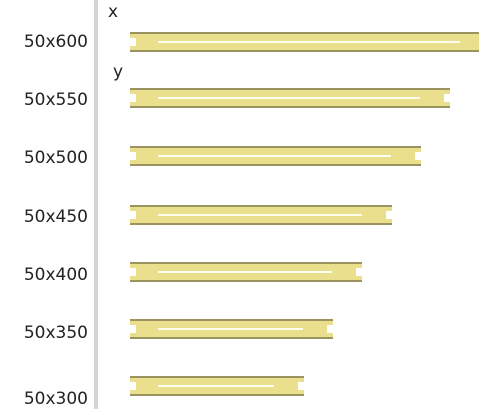  Describe the element at coordinates (118, 72) in the screenshot. I see `marker-y: y` at that location.